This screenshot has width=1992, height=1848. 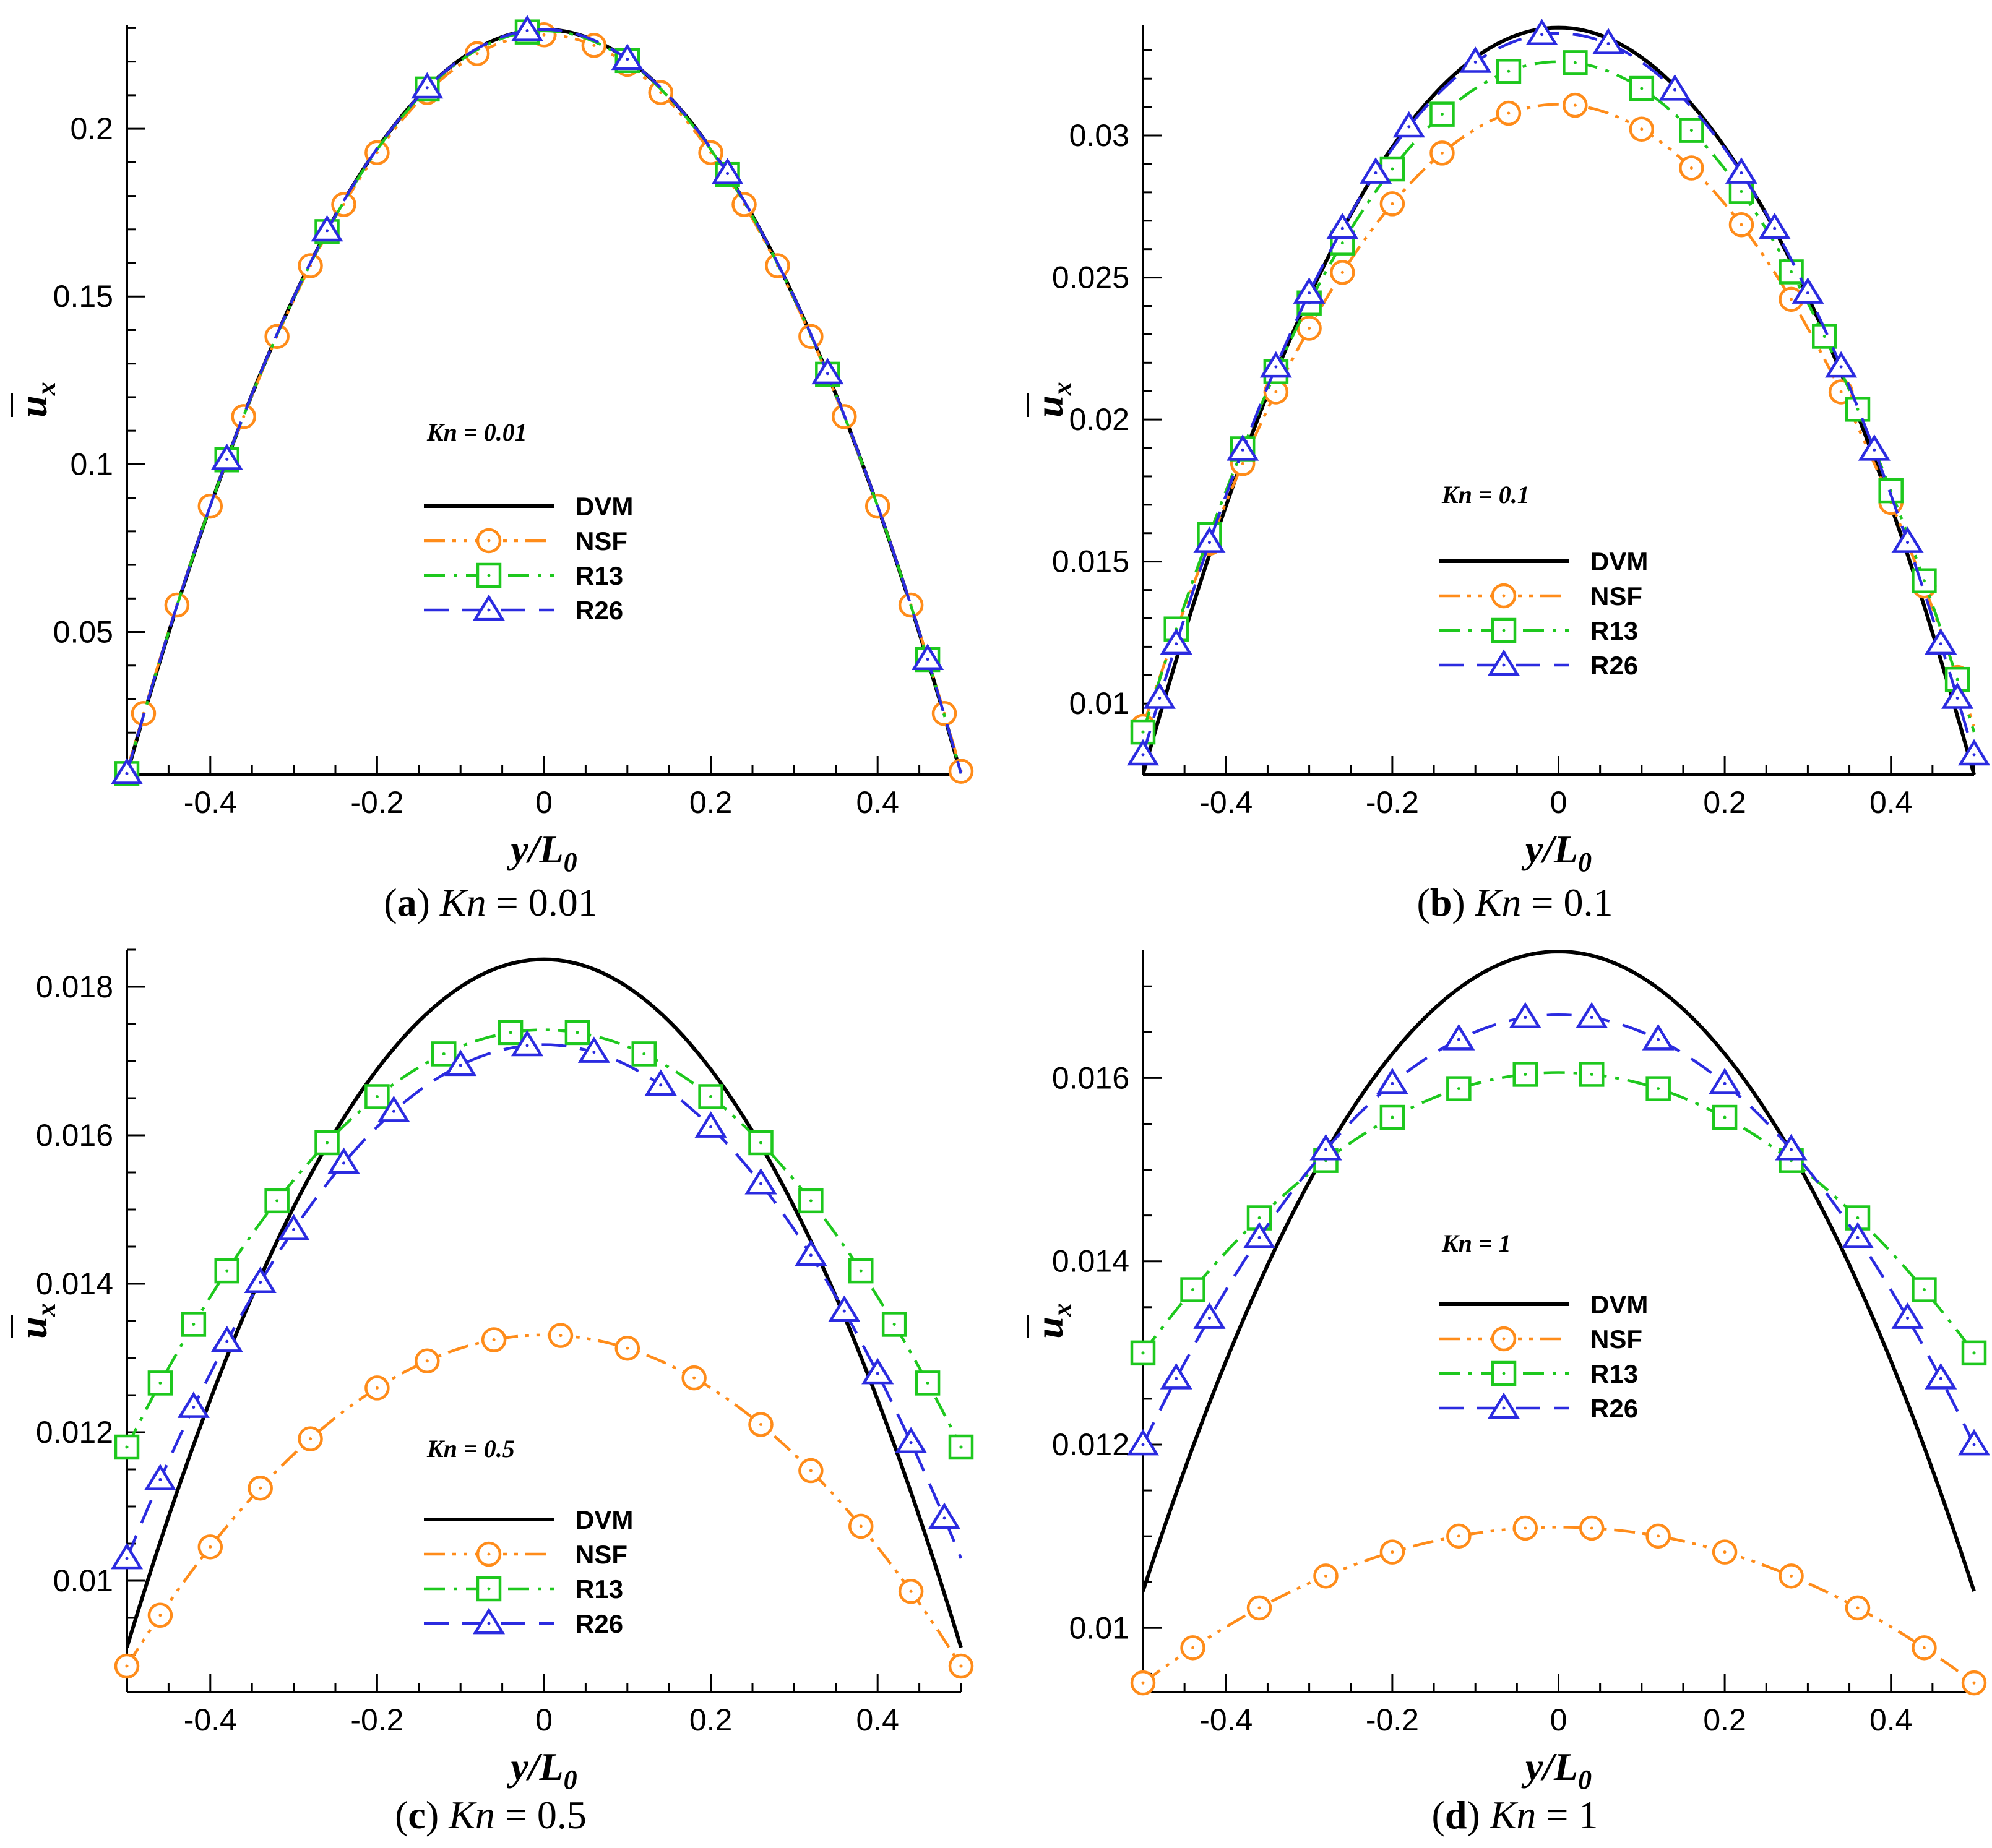 What do you see at coordinates (541, 1770) in the screenshot?
I see `x-axis-label: y/L0` at bounding box center [541, 1770].